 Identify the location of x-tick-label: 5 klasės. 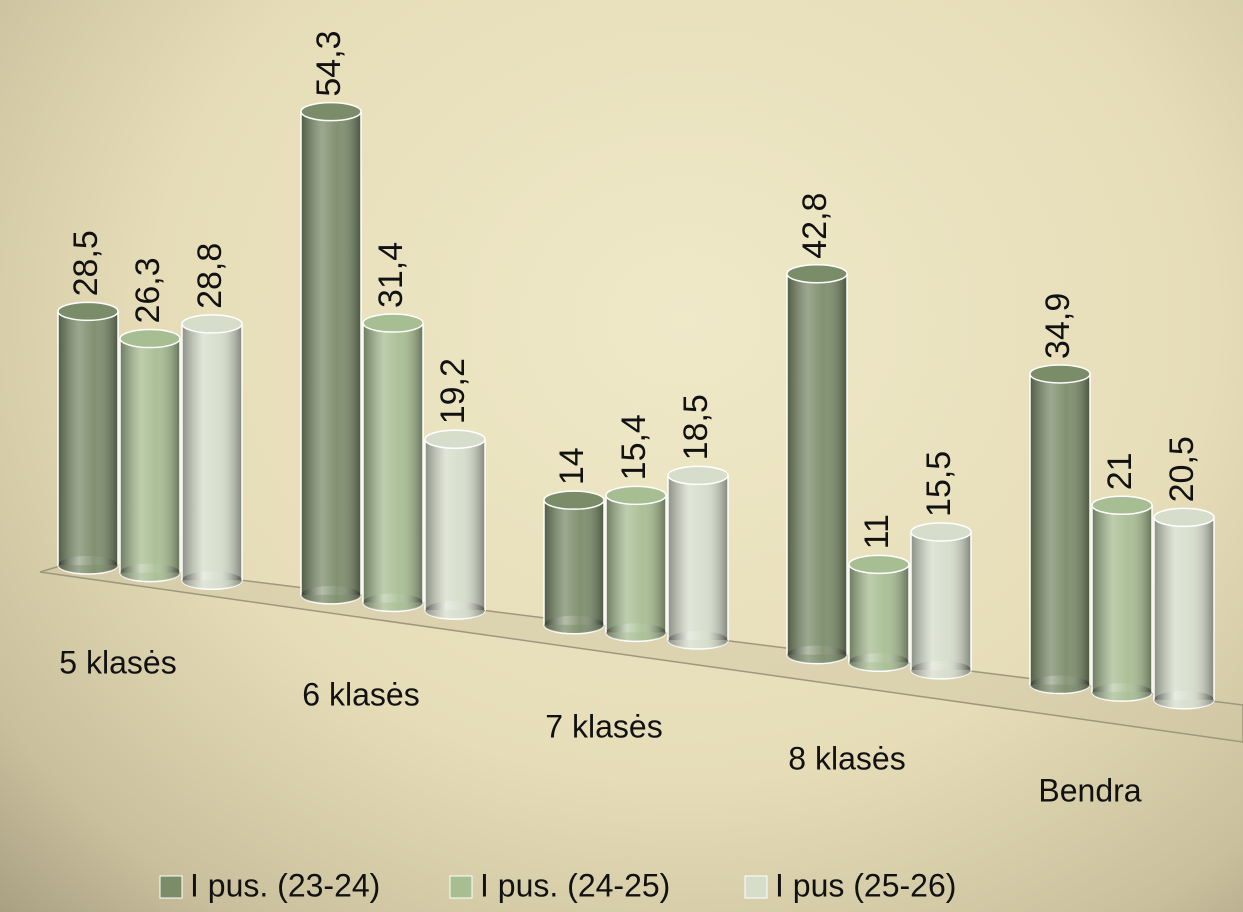
(117, 662).